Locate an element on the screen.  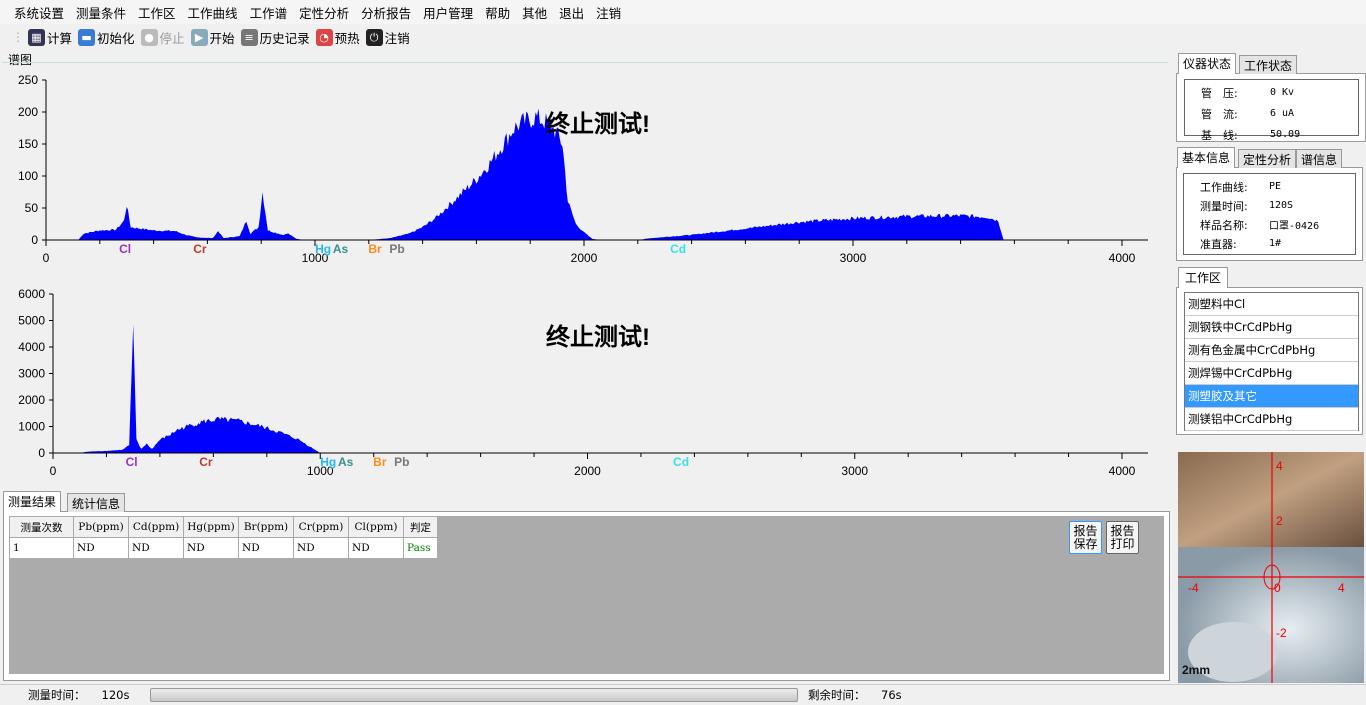
basic-row: 工作曲线: PE is located at coordinates (1269, 186).